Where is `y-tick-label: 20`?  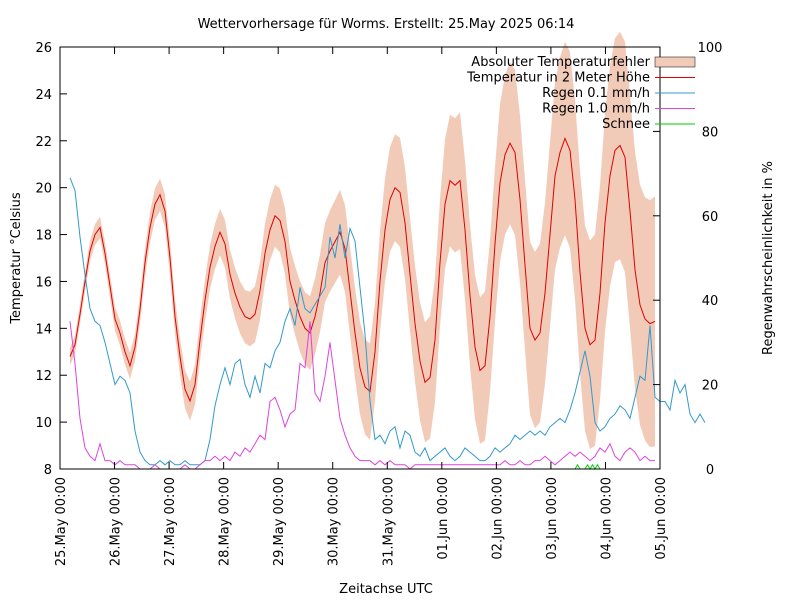
y-tick-label: 20 is located at coordinates (43, 189).